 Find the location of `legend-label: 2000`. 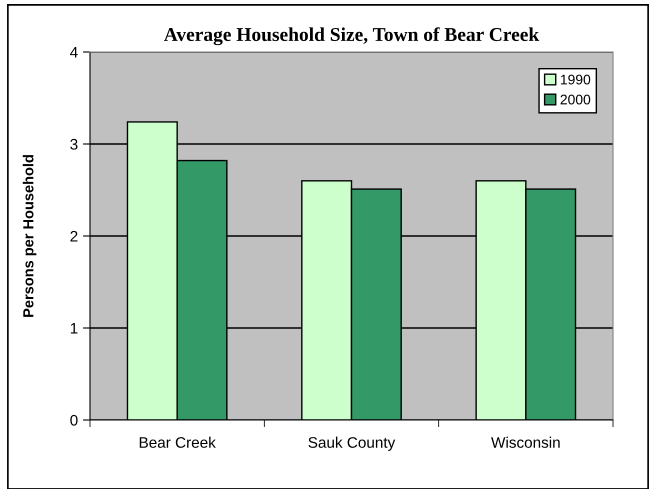

legend-label: 2000 is located at coordinates (575, 99).